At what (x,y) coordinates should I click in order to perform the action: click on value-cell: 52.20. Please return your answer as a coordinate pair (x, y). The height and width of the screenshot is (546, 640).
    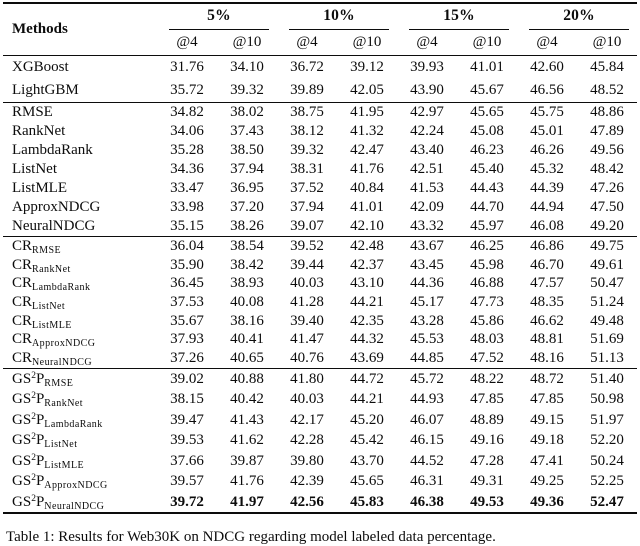
    Looking at the image, I should click on (607, 440).